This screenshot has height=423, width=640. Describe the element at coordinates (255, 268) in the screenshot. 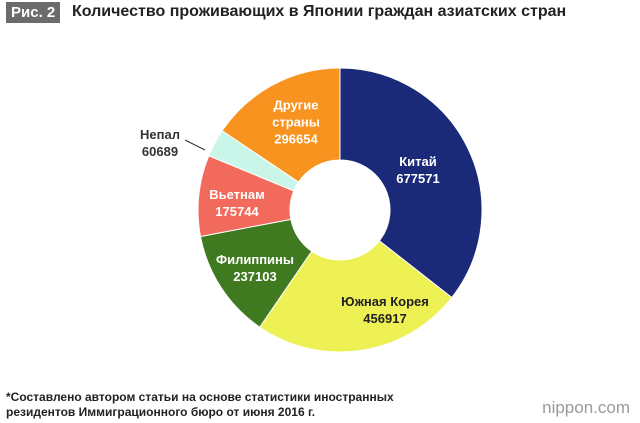

I see `slice-label: Филиппины 237103` at that location.